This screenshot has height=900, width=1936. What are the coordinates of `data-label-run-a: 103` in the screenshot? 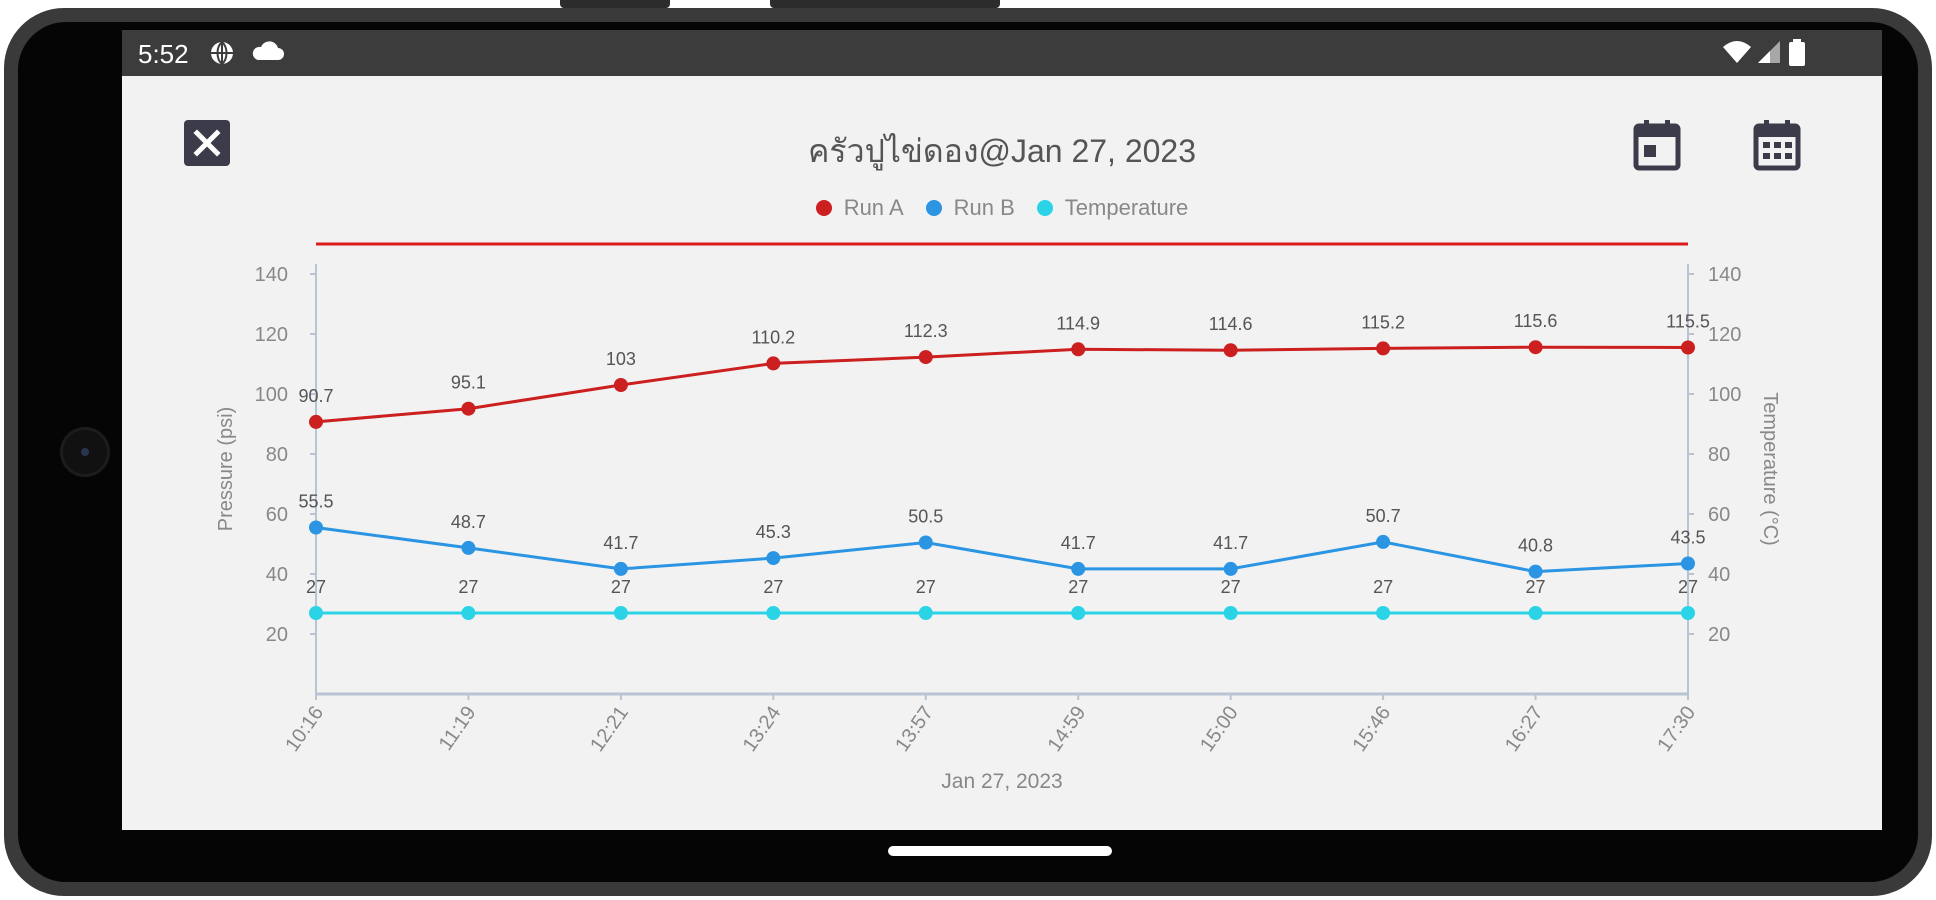 It's located at (621, 359).